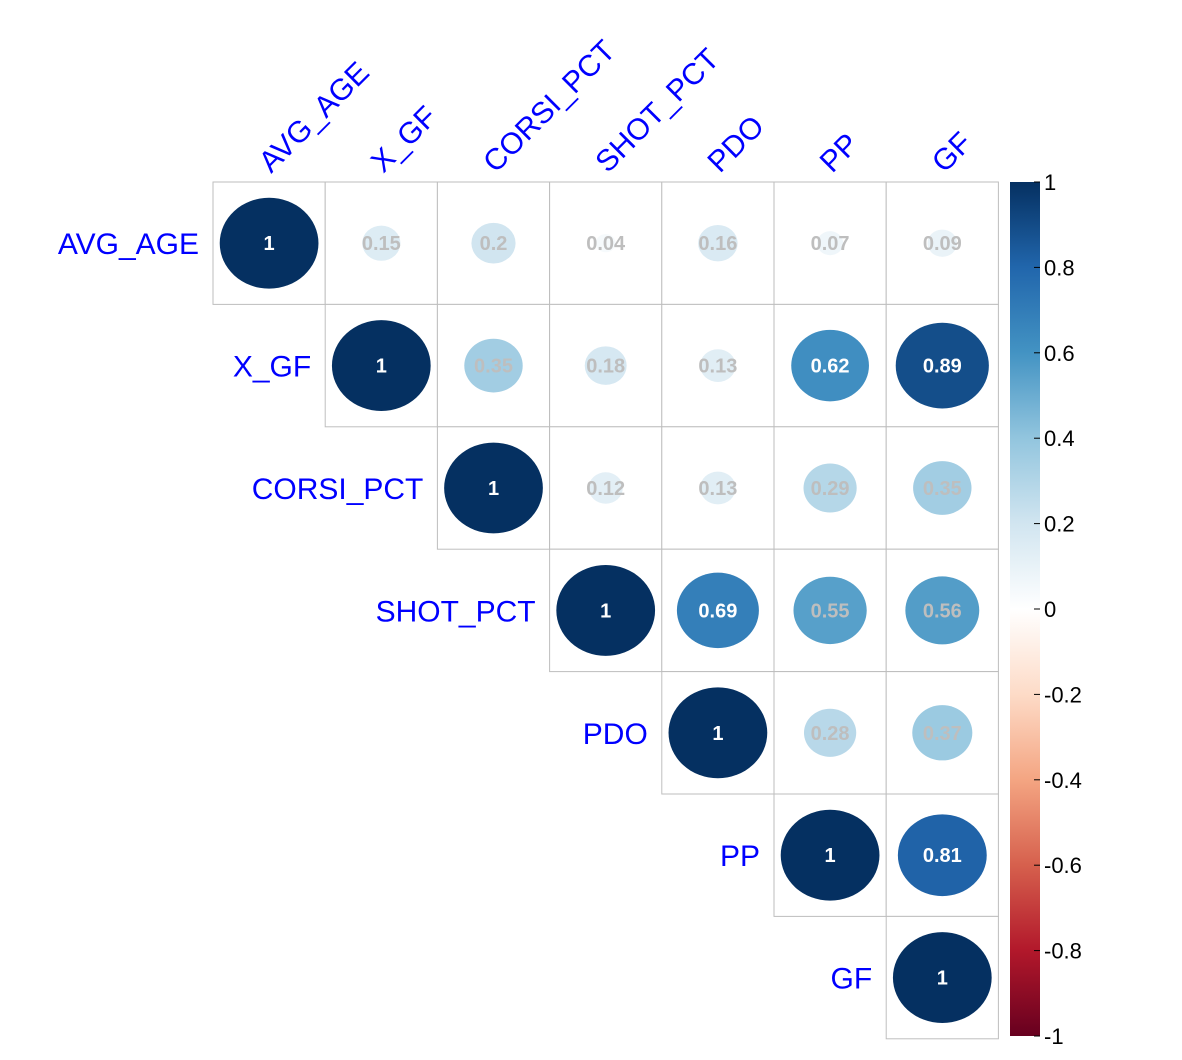 The height and width of the screenshot is (1060, 1182). What do you see at coordinates (404, 139) in the screenshot?
I see `col-label-x-gf: X_GF` at bounding box center [404, 139].